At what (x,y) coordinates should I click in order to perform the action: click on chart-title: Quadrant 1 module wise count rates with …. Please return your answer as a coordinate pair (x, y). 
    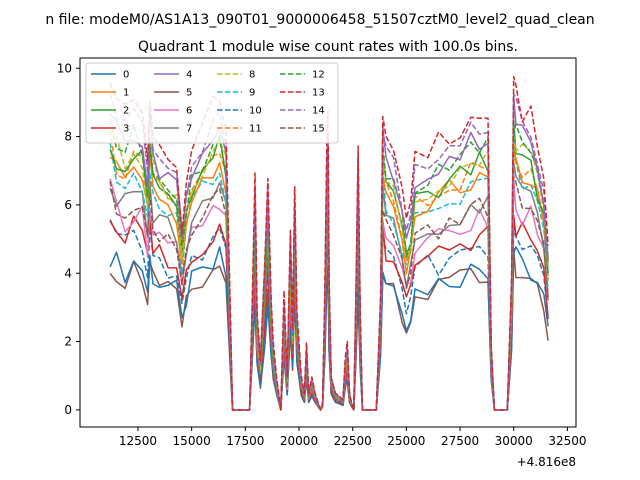
    Looking at the image, I should click on (328, 47).